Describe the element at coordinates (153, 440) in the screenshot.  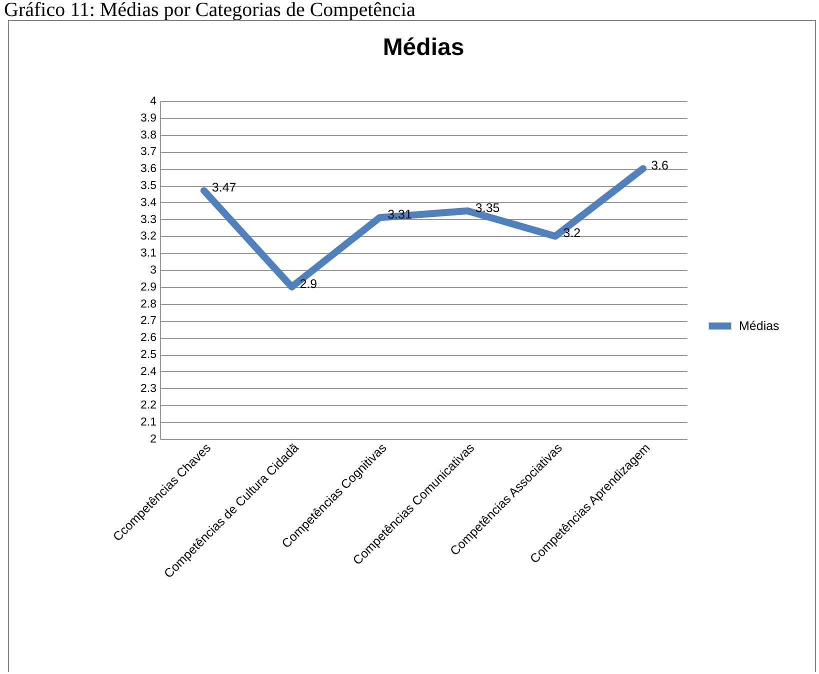
I see `y-tick-label: 2` at that location.